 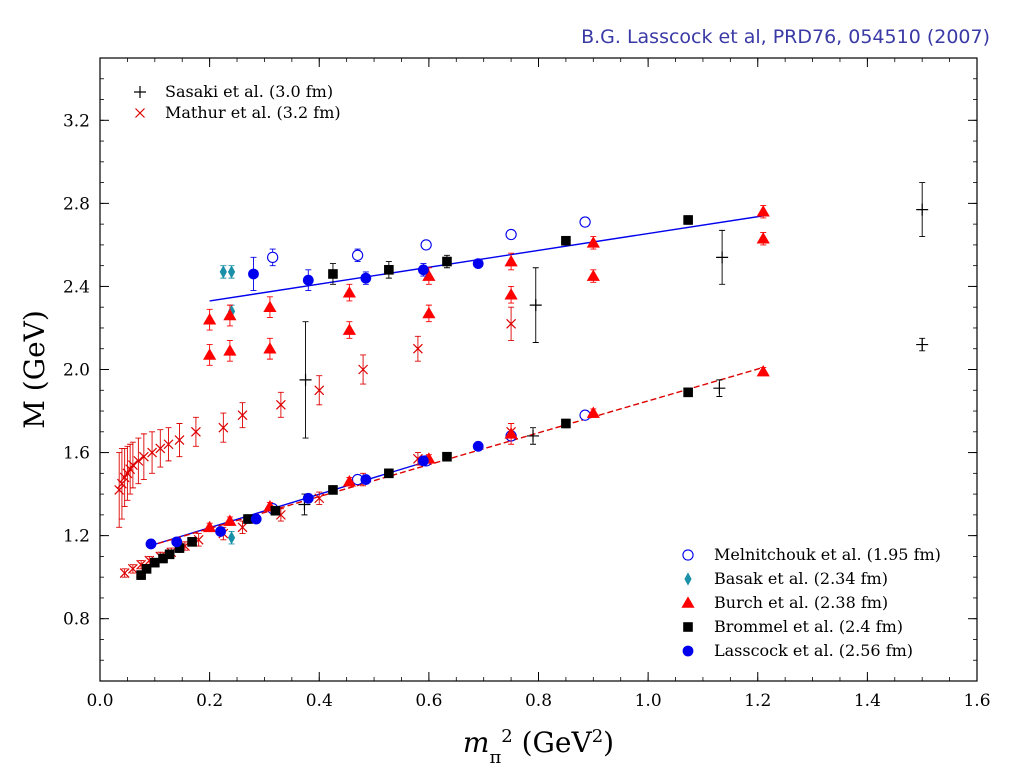 I want to click on legend-label: Brommel et al. (2.4 fm), so click(x=808, y=626).